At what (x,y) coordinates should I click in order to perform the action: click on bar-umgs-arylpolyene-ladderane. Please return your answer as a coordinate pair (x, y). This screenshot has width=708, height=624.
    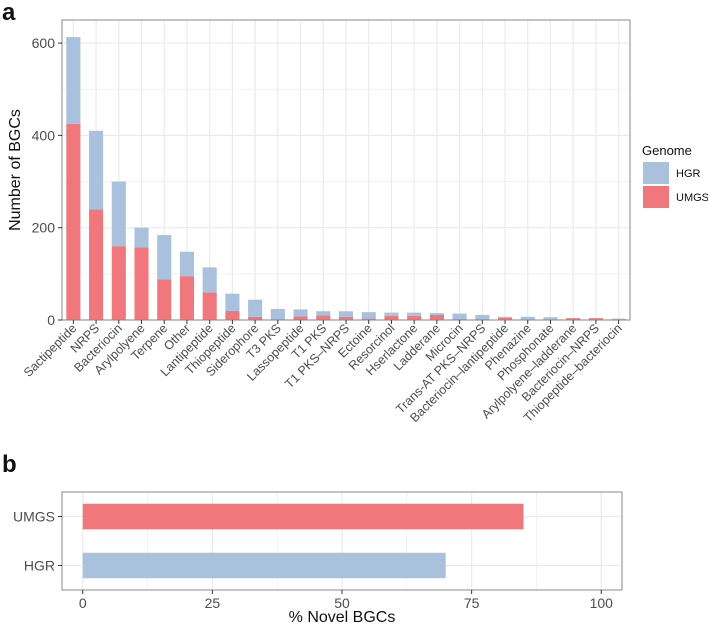
    Looking at the image, I should click on (573, 319).